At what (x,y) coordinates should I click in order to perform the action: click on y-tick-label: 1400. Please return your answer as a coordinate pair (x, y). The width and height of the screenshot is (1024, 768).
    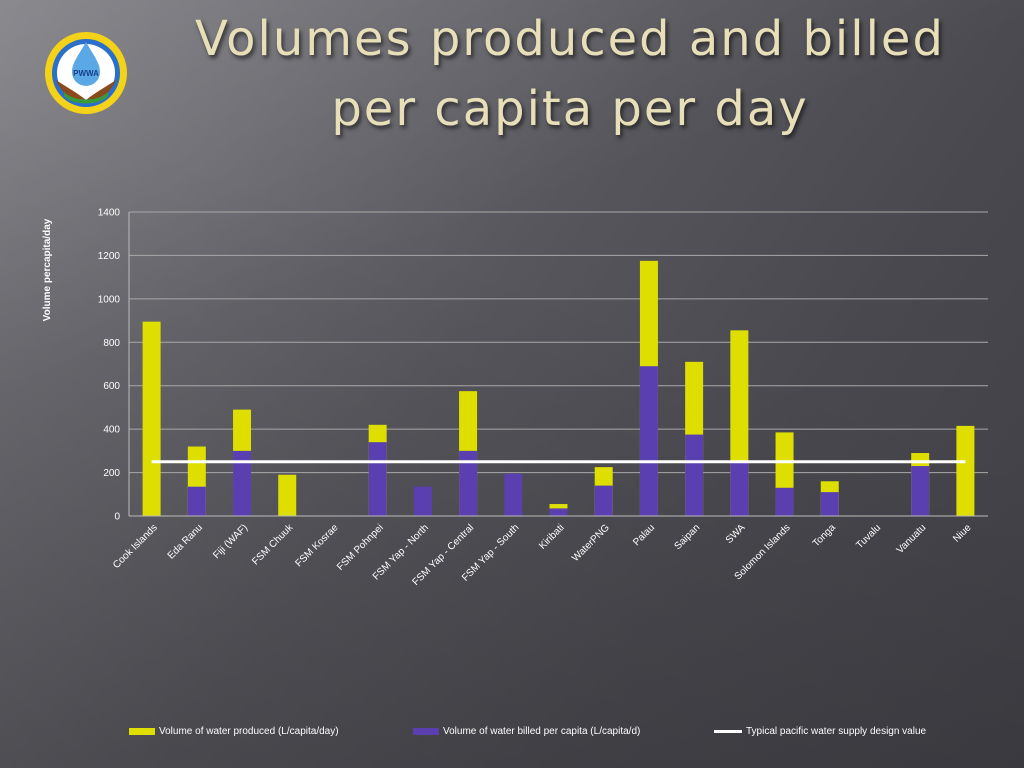
    Looking at the image, I should click on (109, 213).